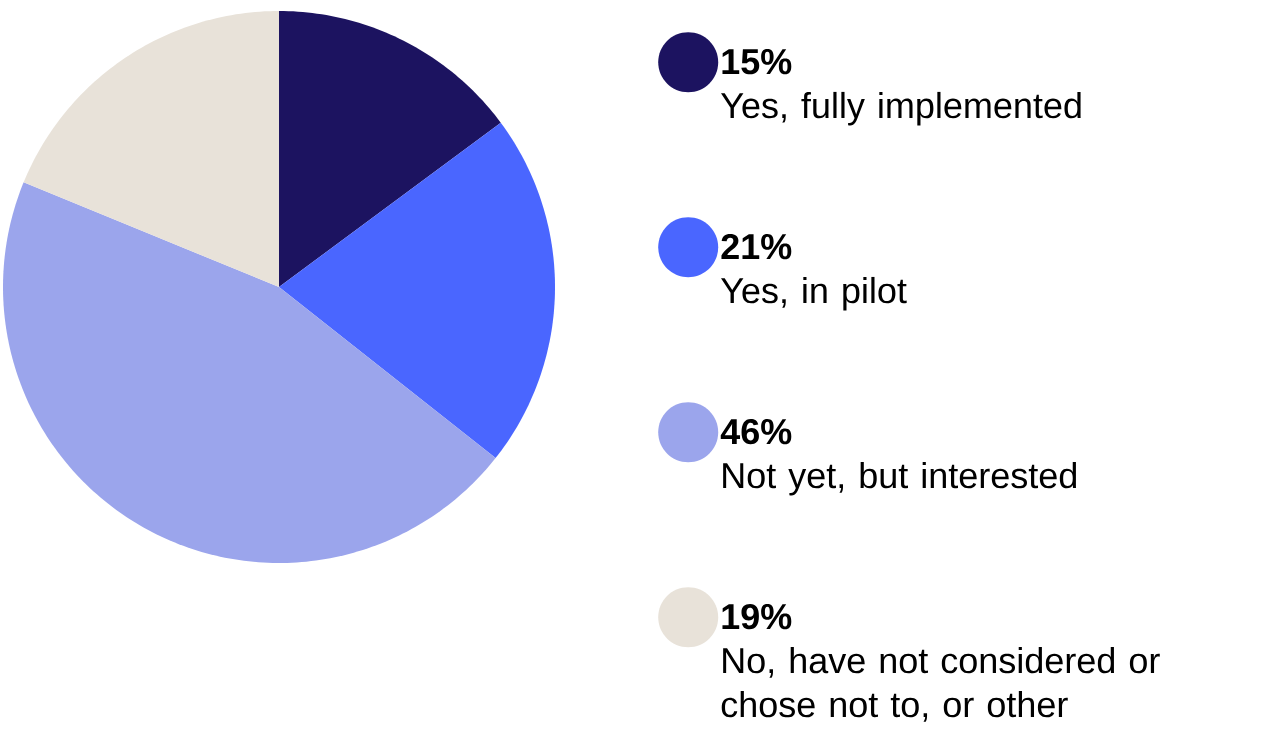 This screenshot has width=1266, height=732. I want to click on legend-label: Yes, in pilot, so click(813, 293).